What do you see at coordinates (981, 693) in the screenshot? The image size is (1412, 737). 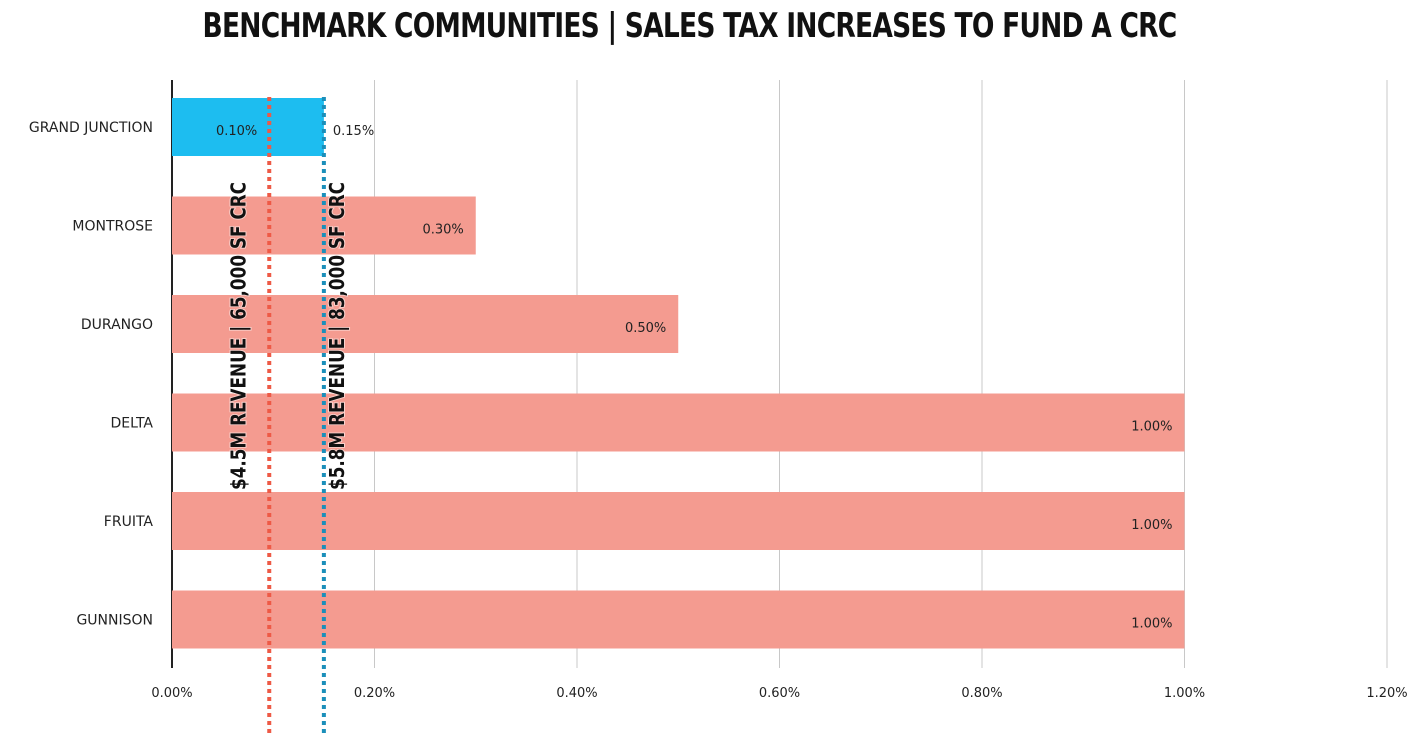 I see `x-tick-label: 0.80%` at bounding box center [981, 693].